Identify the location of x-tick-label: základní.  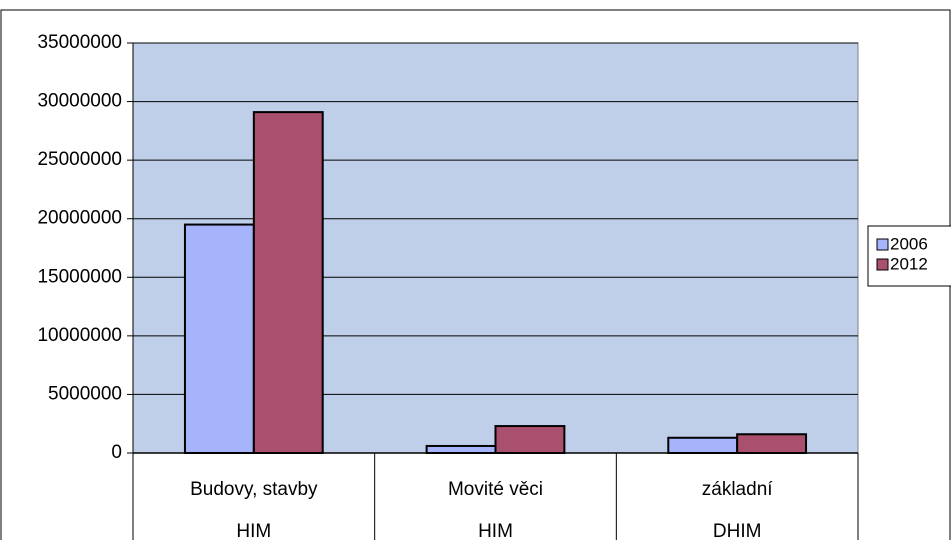
(737, 489).